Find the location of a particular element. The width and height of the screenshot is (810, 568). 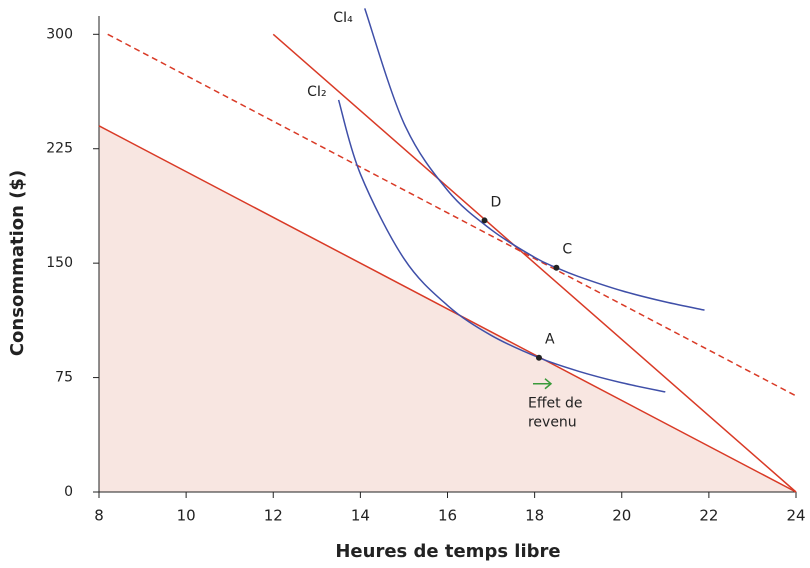

x-axis-title: Heures de temps libre is located at coordinates (447, 551).